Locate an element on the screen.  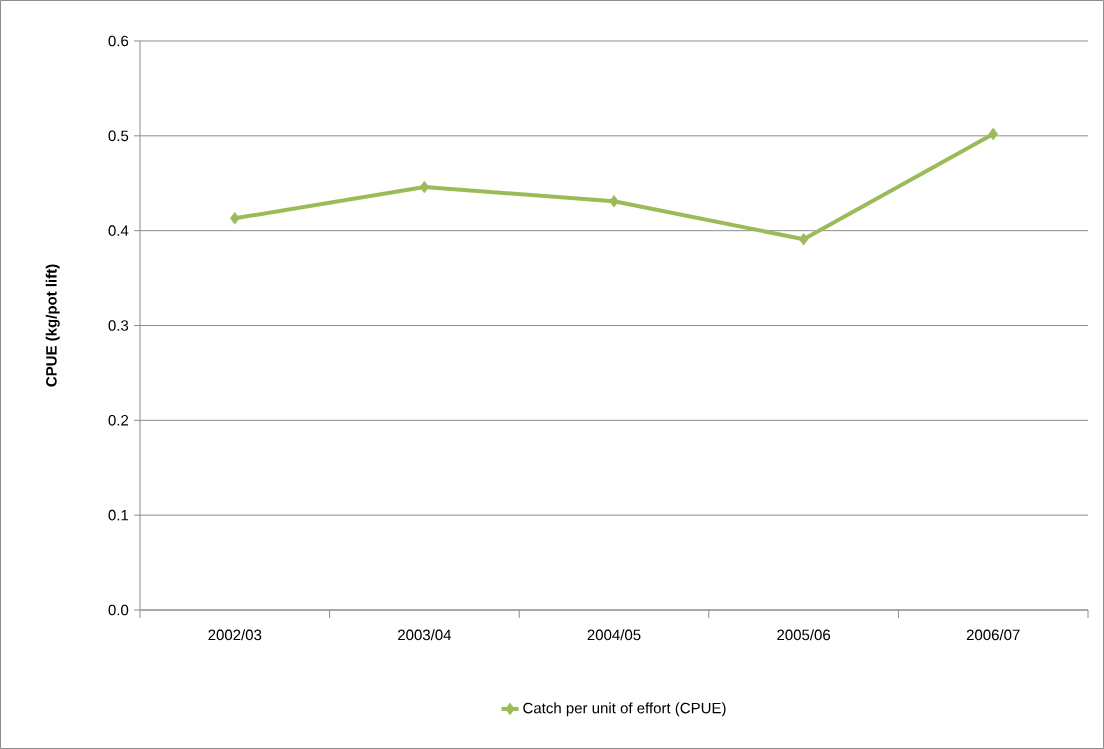
y-tick-label: 0.1 is located at coordinates (118, 515).